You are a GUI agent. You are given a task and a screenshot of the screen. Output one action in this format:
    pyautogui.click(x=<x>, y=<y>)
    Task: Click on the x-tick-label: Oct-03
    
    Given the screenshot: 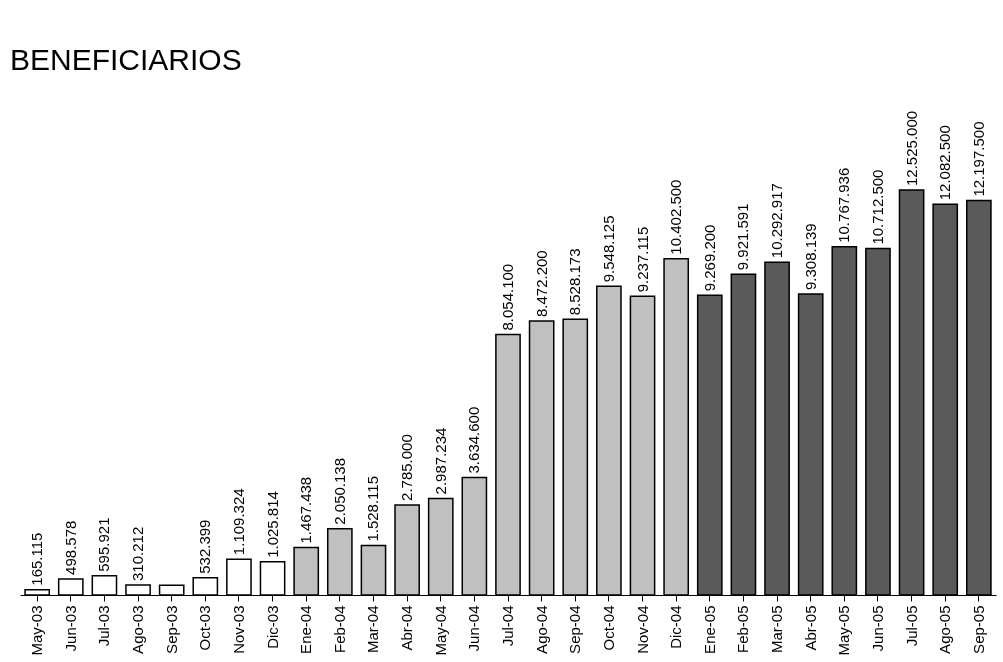 What is the action you would take?
    pyautogui.click(x=205, y=628)
    